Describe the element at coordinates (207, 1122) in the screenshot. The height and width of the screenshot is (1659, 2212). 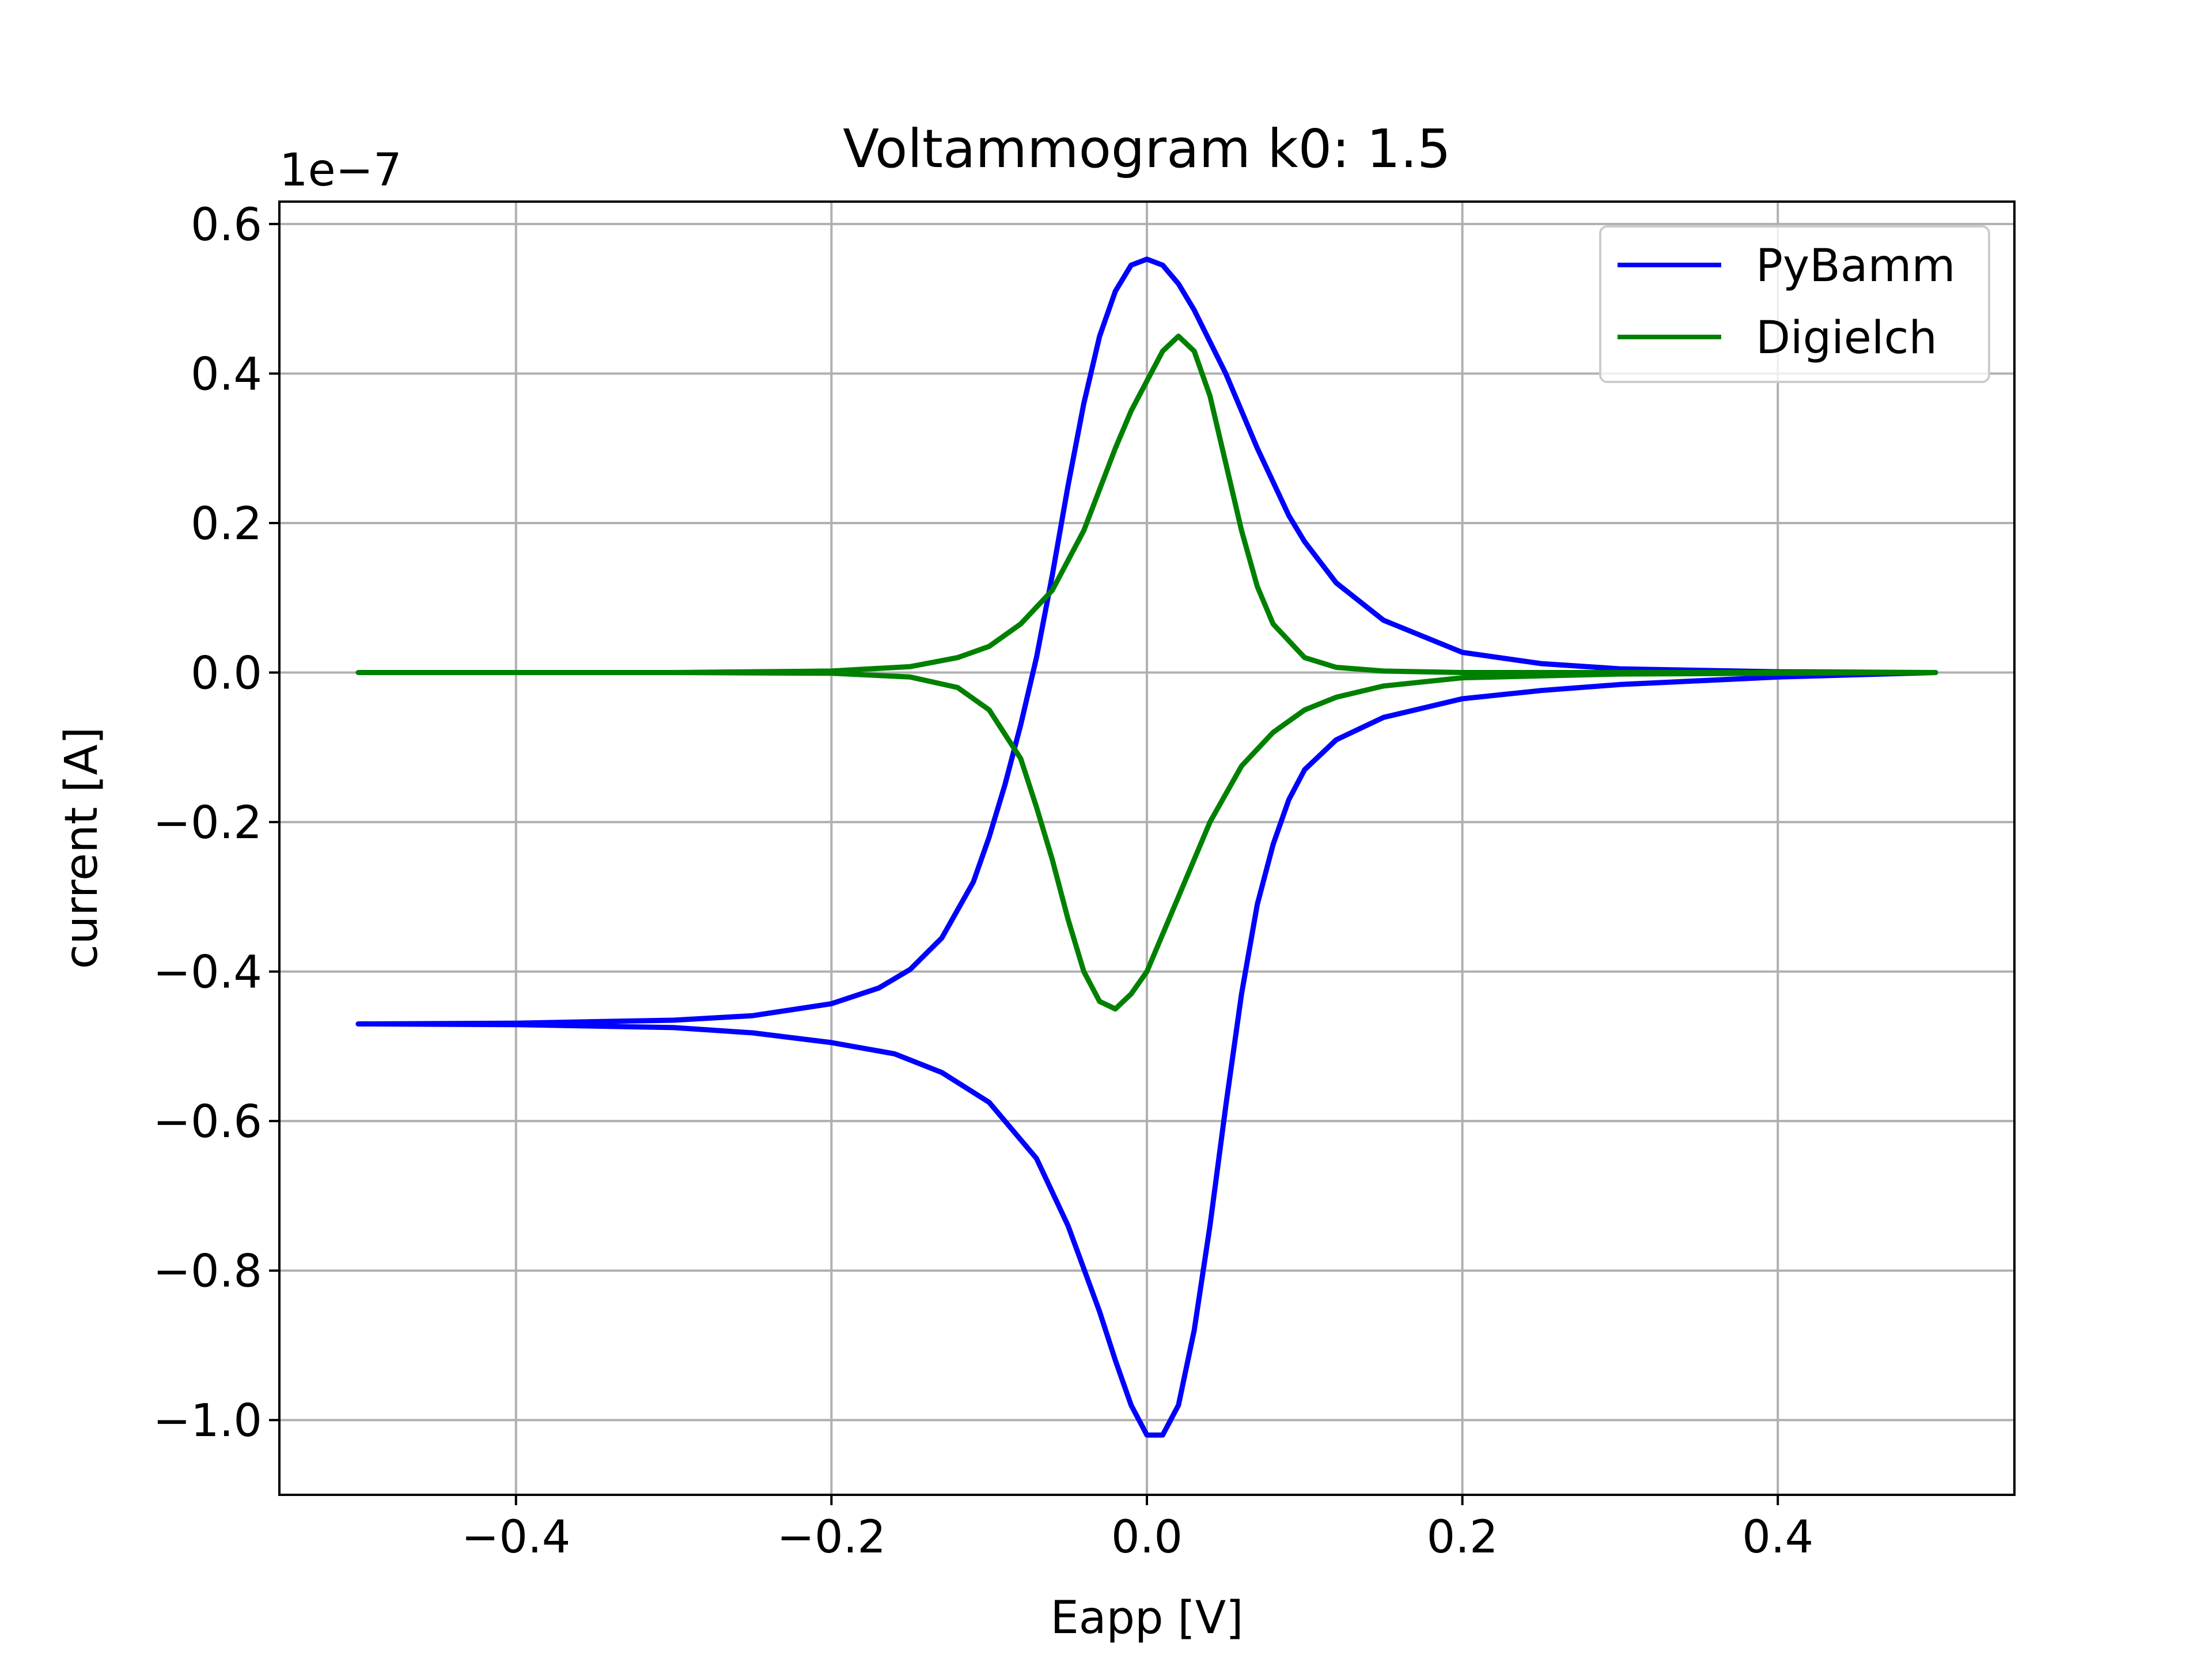
I see `y-tick-label: −0.6` at that location.